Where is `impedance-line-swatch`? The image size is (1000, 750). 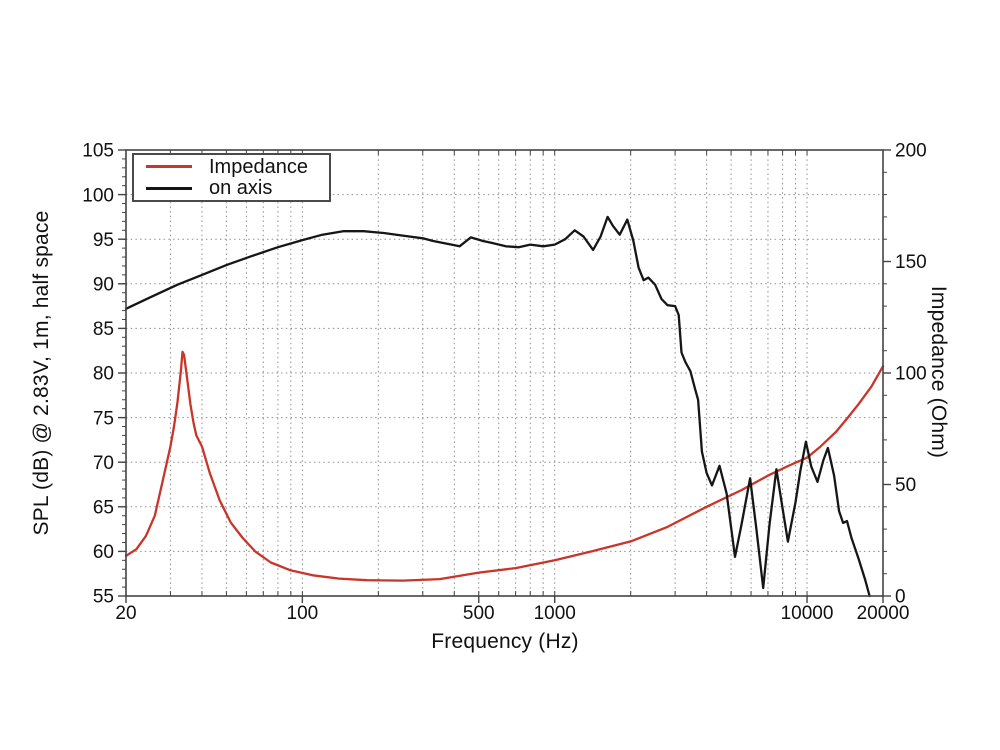
impedance-line-swatch is located at coordinates (169, 167).